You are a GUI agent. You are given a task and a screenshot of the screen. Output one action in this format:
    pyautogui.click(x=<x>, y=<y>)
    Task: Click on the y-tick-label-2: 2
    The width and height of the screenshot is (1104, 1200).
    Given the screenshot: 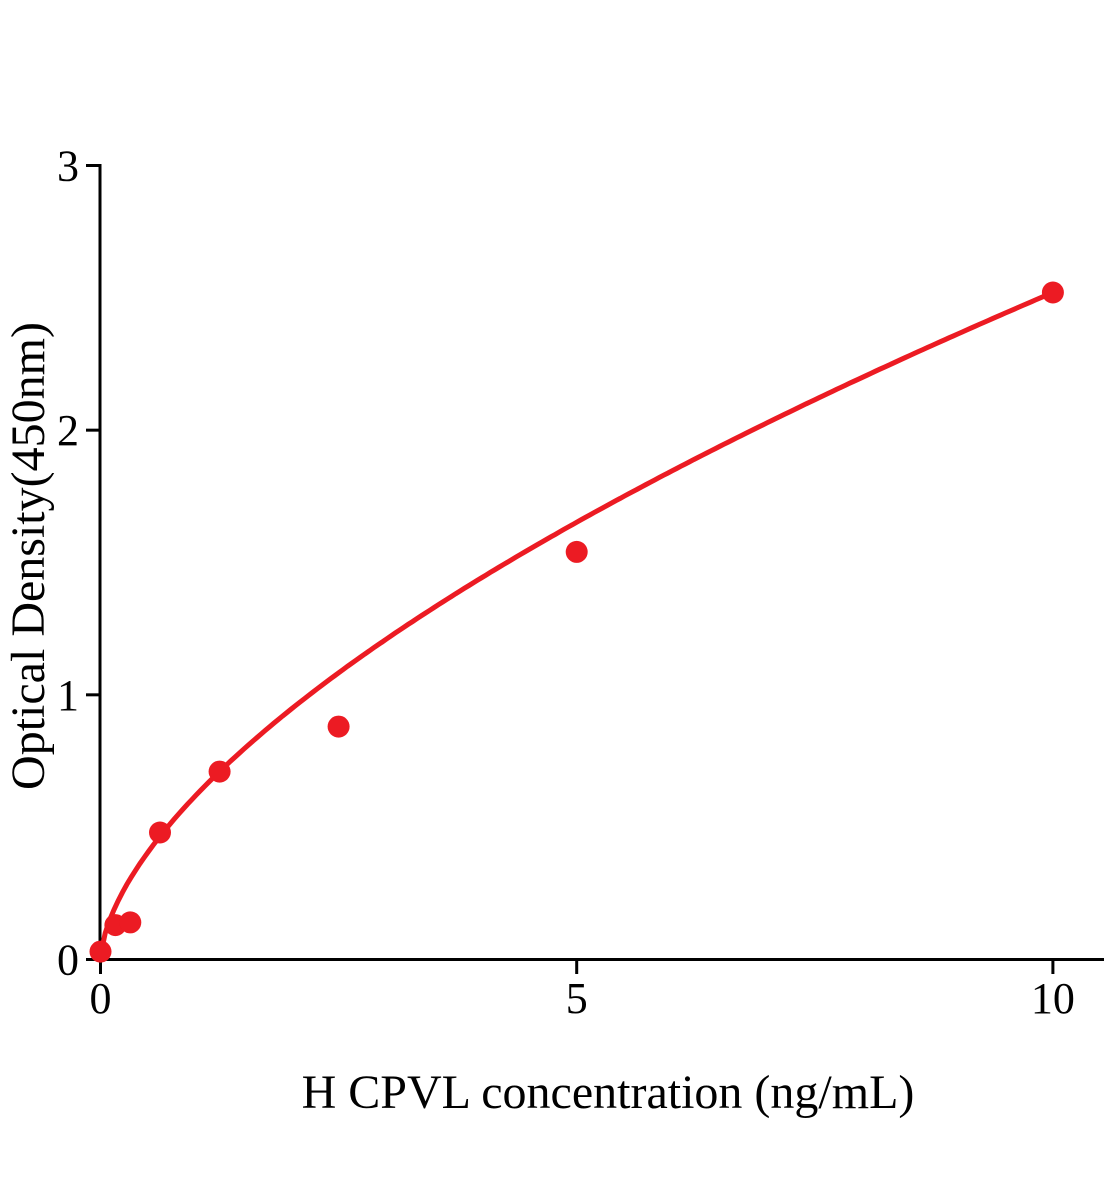 What is the action you would take?
    pyautogui.click(x=68, y=430)
    